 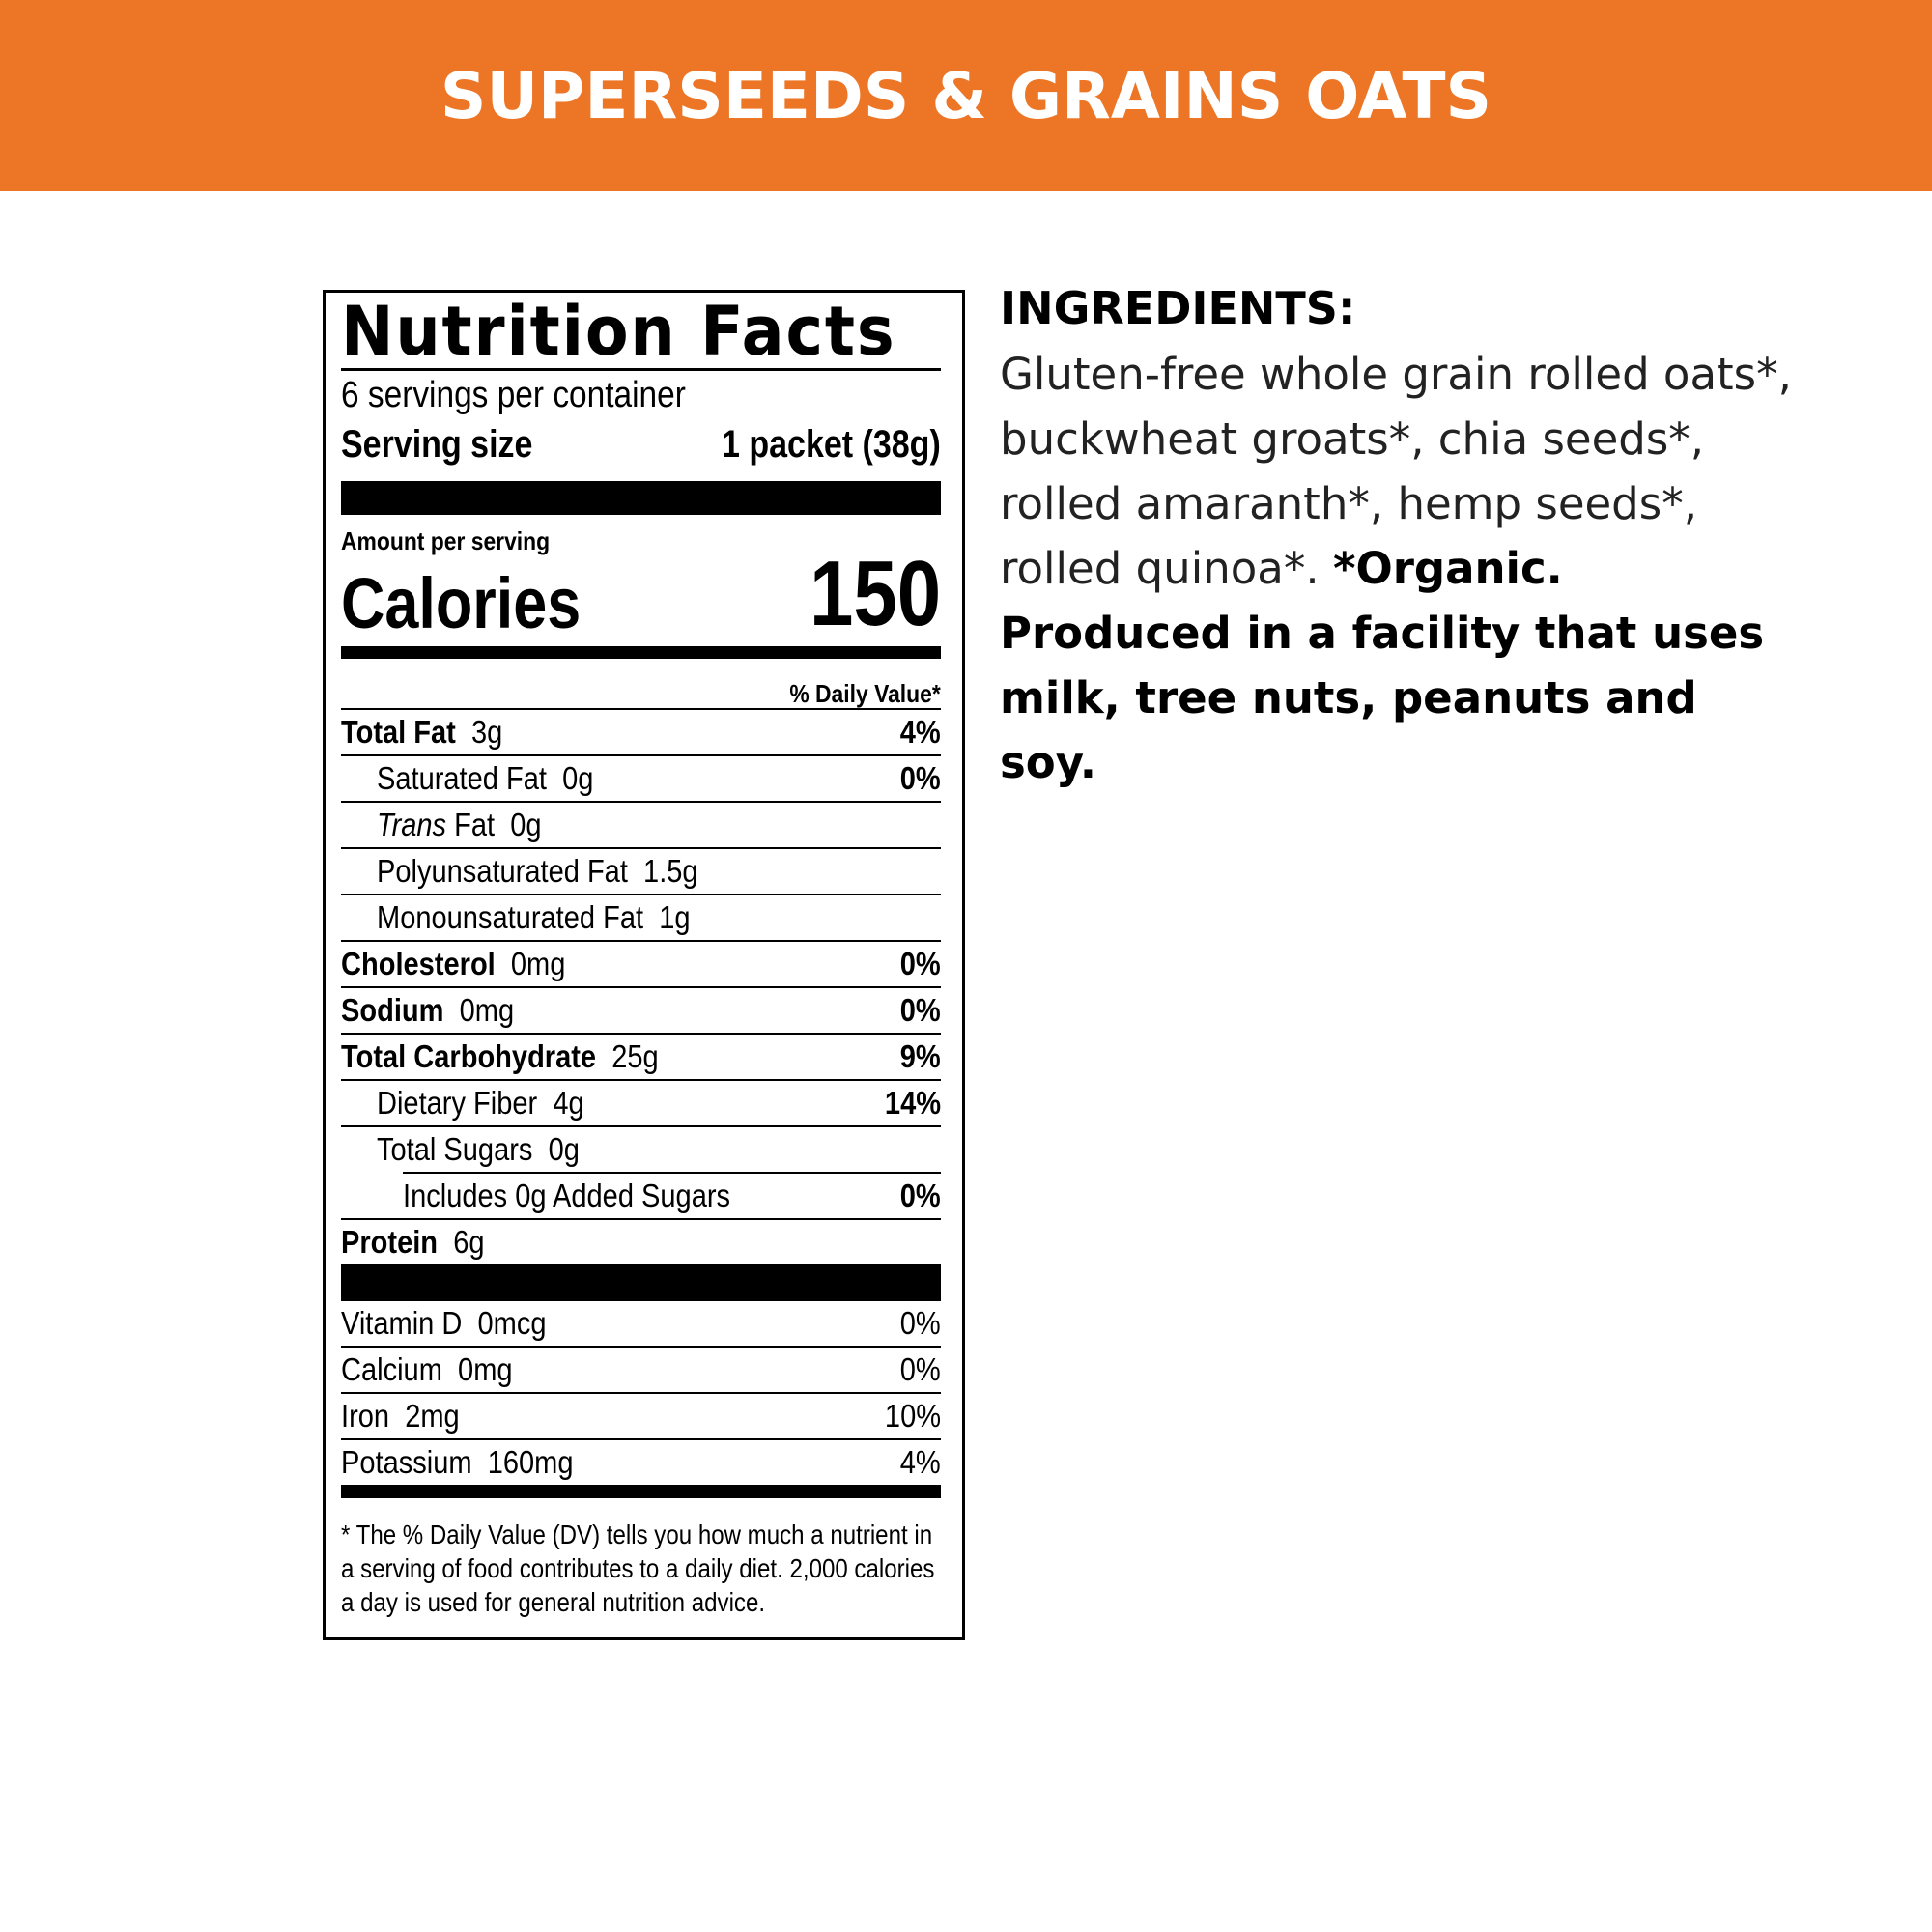 What do you see at coordinates (920, 732) in the screenshot?
I see `nutrient-dv: 4%` at bounding box center [920, 732].